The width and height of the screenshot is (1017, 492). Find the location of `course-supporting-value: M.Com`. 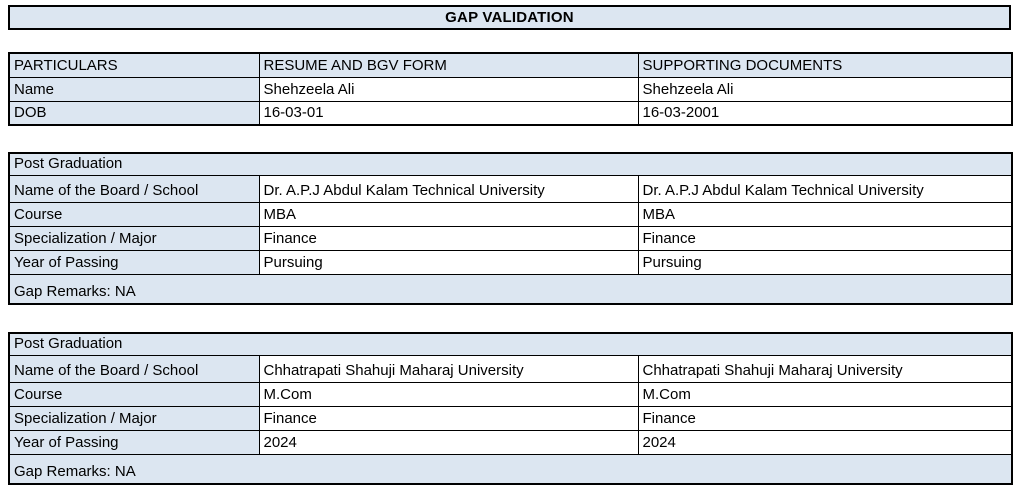

course-supporting-value: M.Com is located at coordinates (825, 394).